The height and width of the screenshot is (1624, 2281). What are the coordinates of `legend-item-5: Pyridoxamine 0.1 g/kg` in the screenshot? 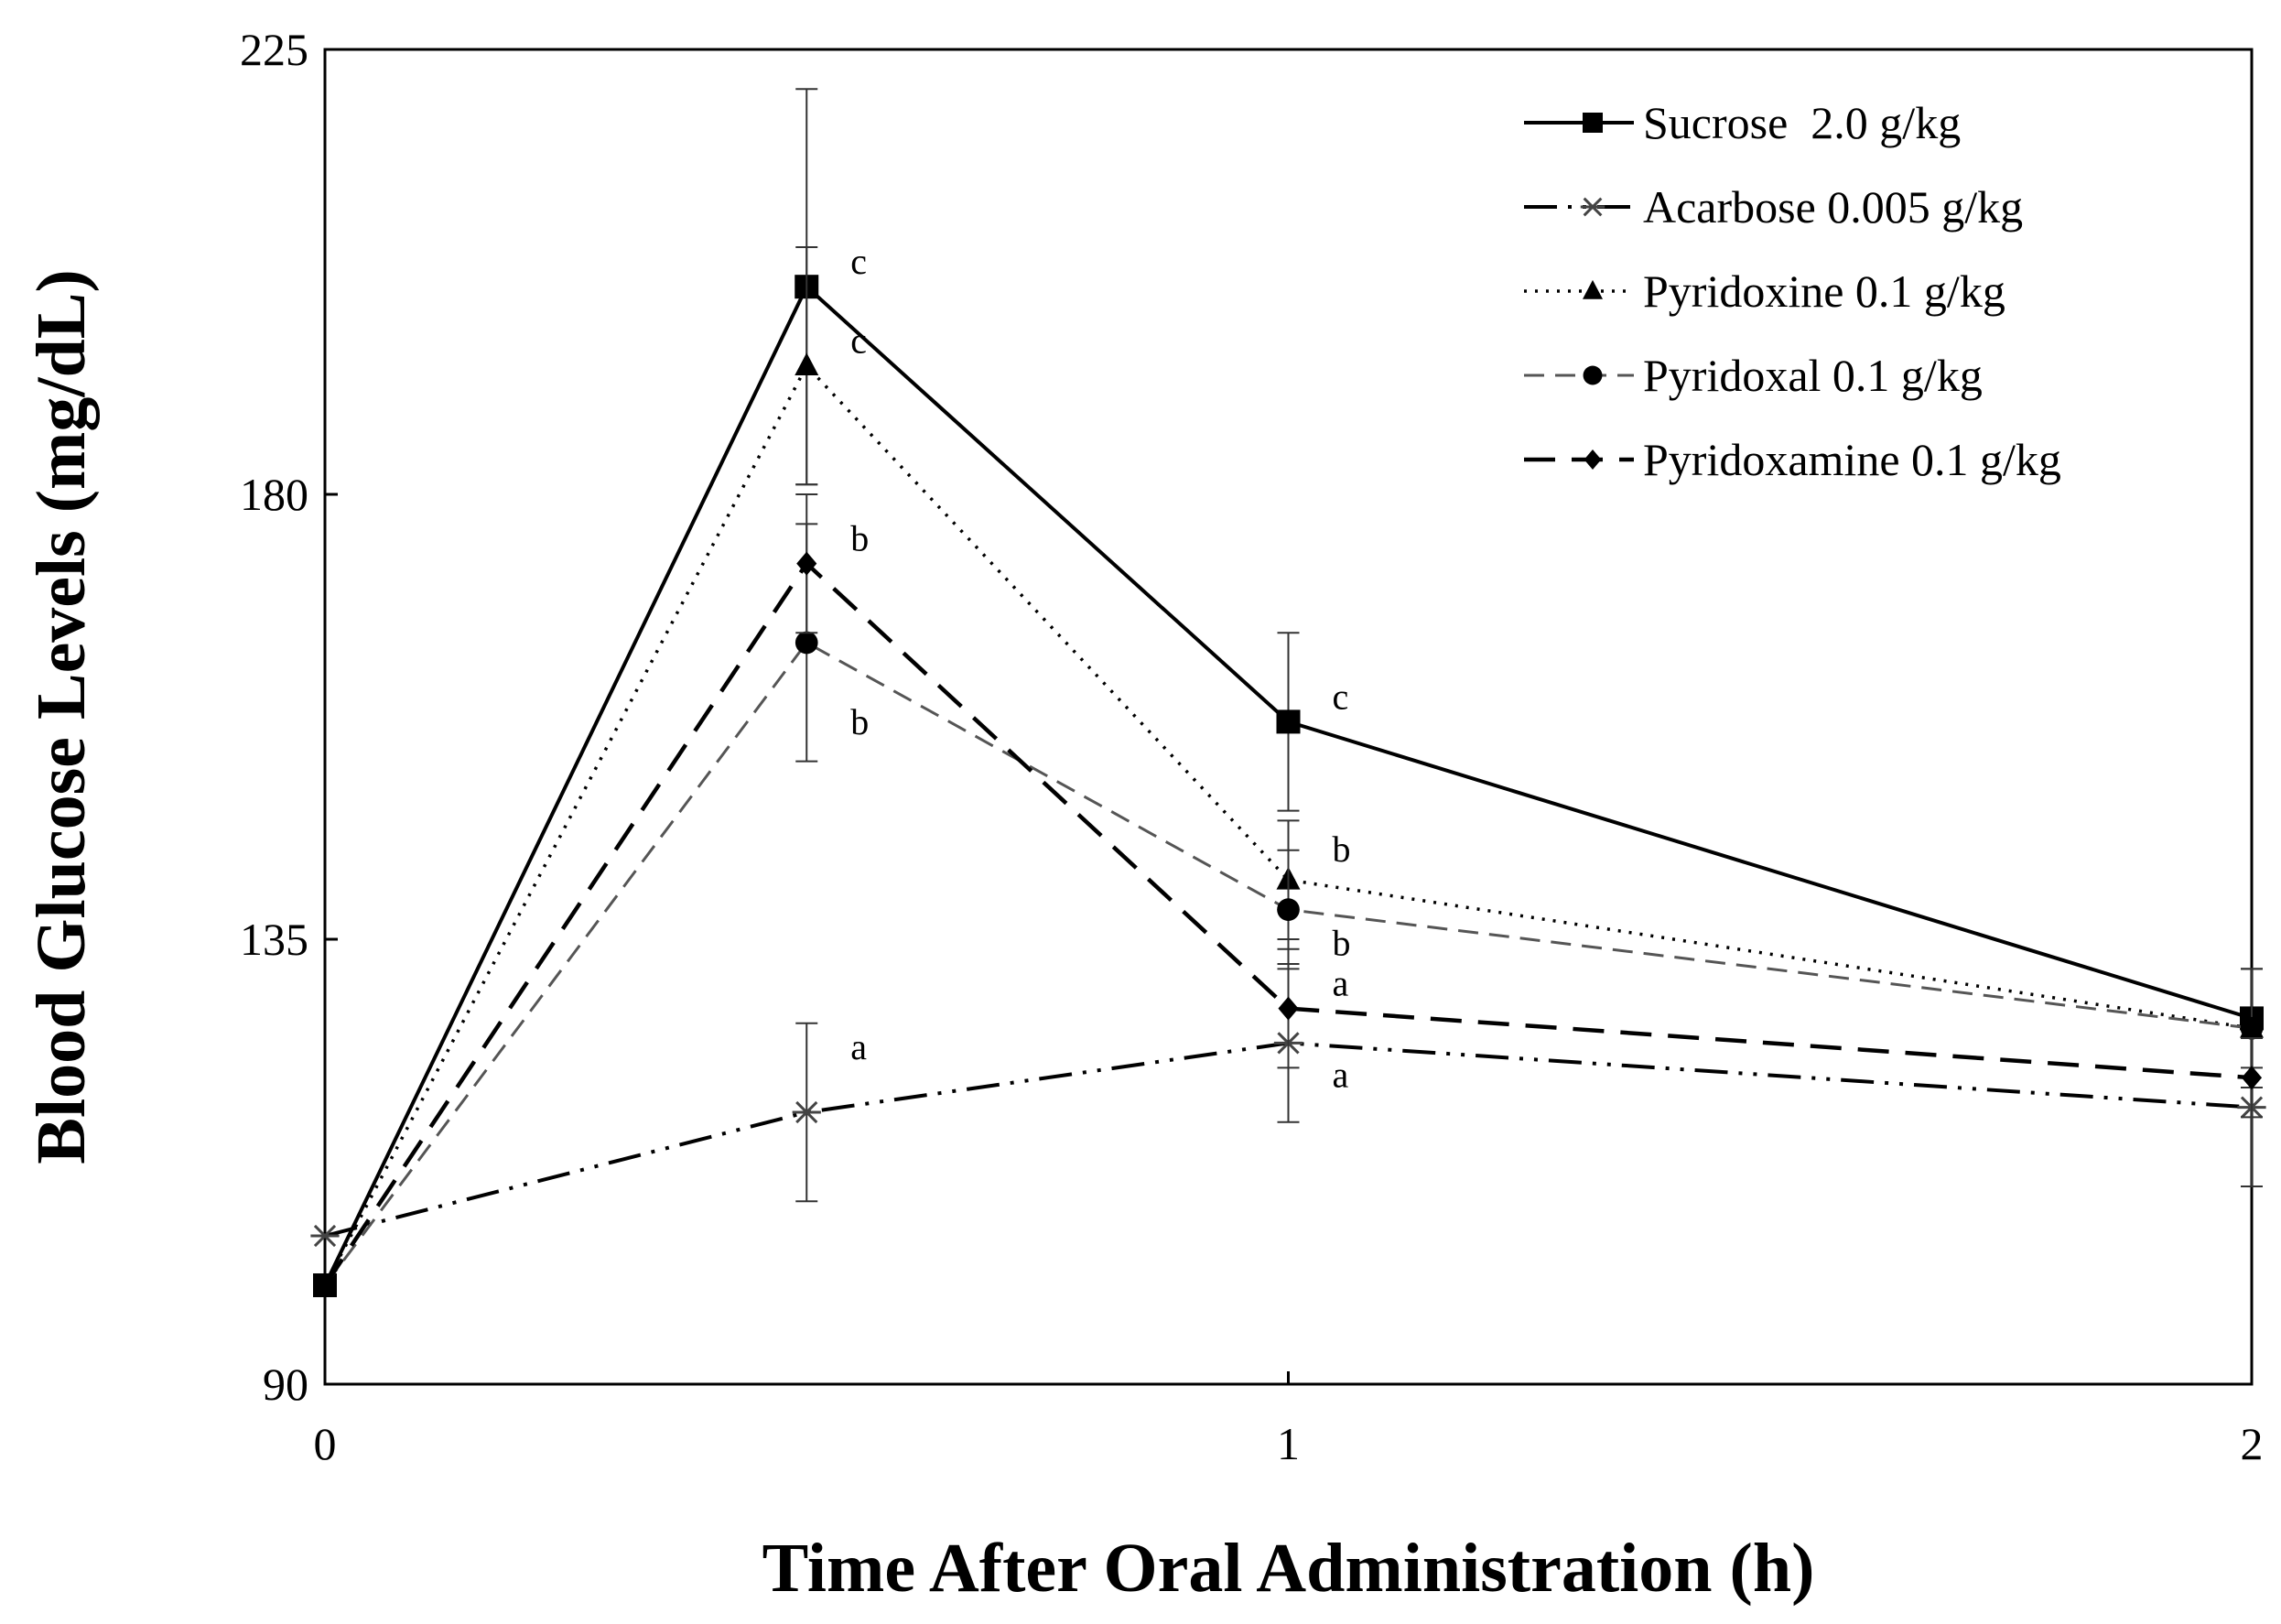 It's located at (1792, 459).